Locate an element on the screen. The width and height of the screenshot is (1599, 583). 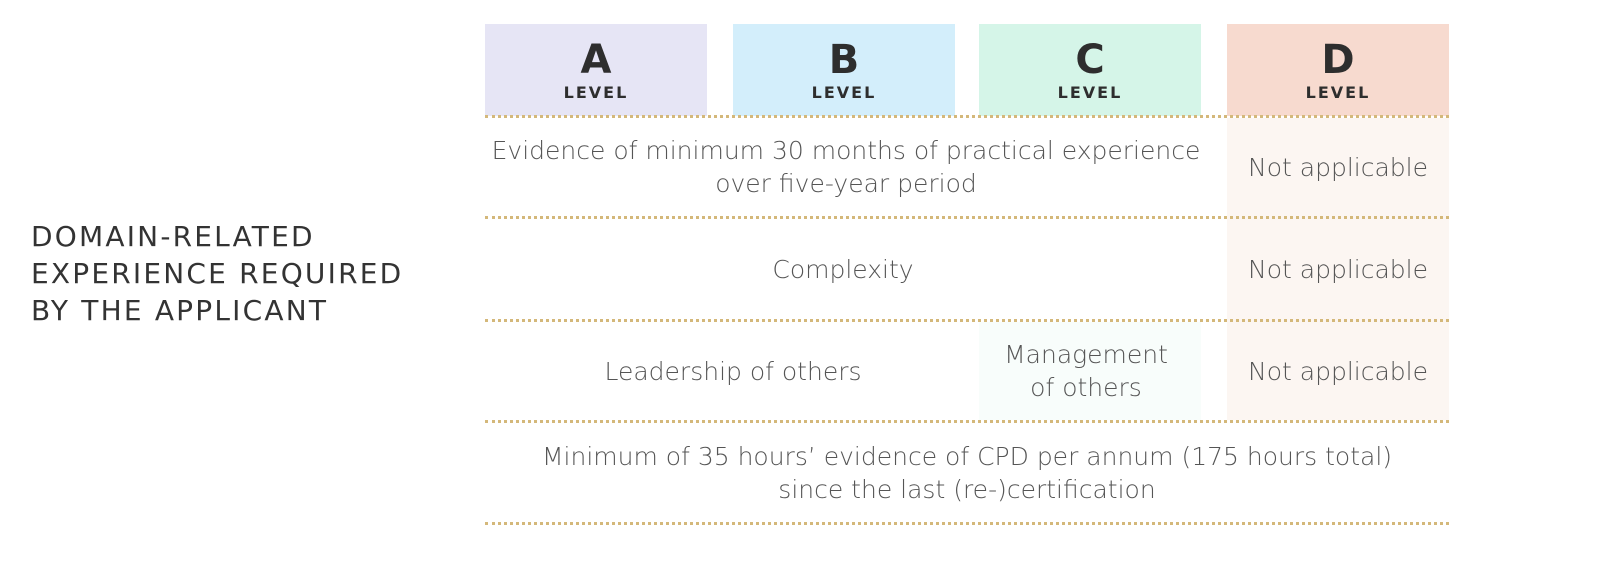
level-a-header: A LEVEL is located at coordinates (596, 70).